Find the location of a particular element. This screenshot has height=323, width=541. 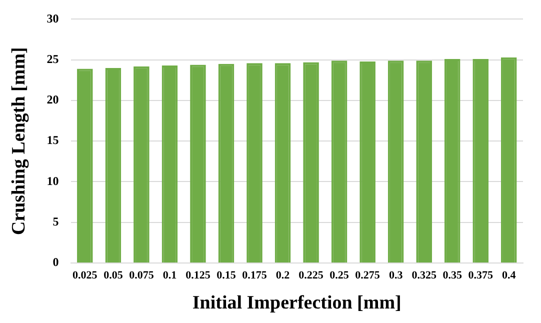

x-axis-title: Initial Imperfection [mm] is located at coordinates (297, 303).